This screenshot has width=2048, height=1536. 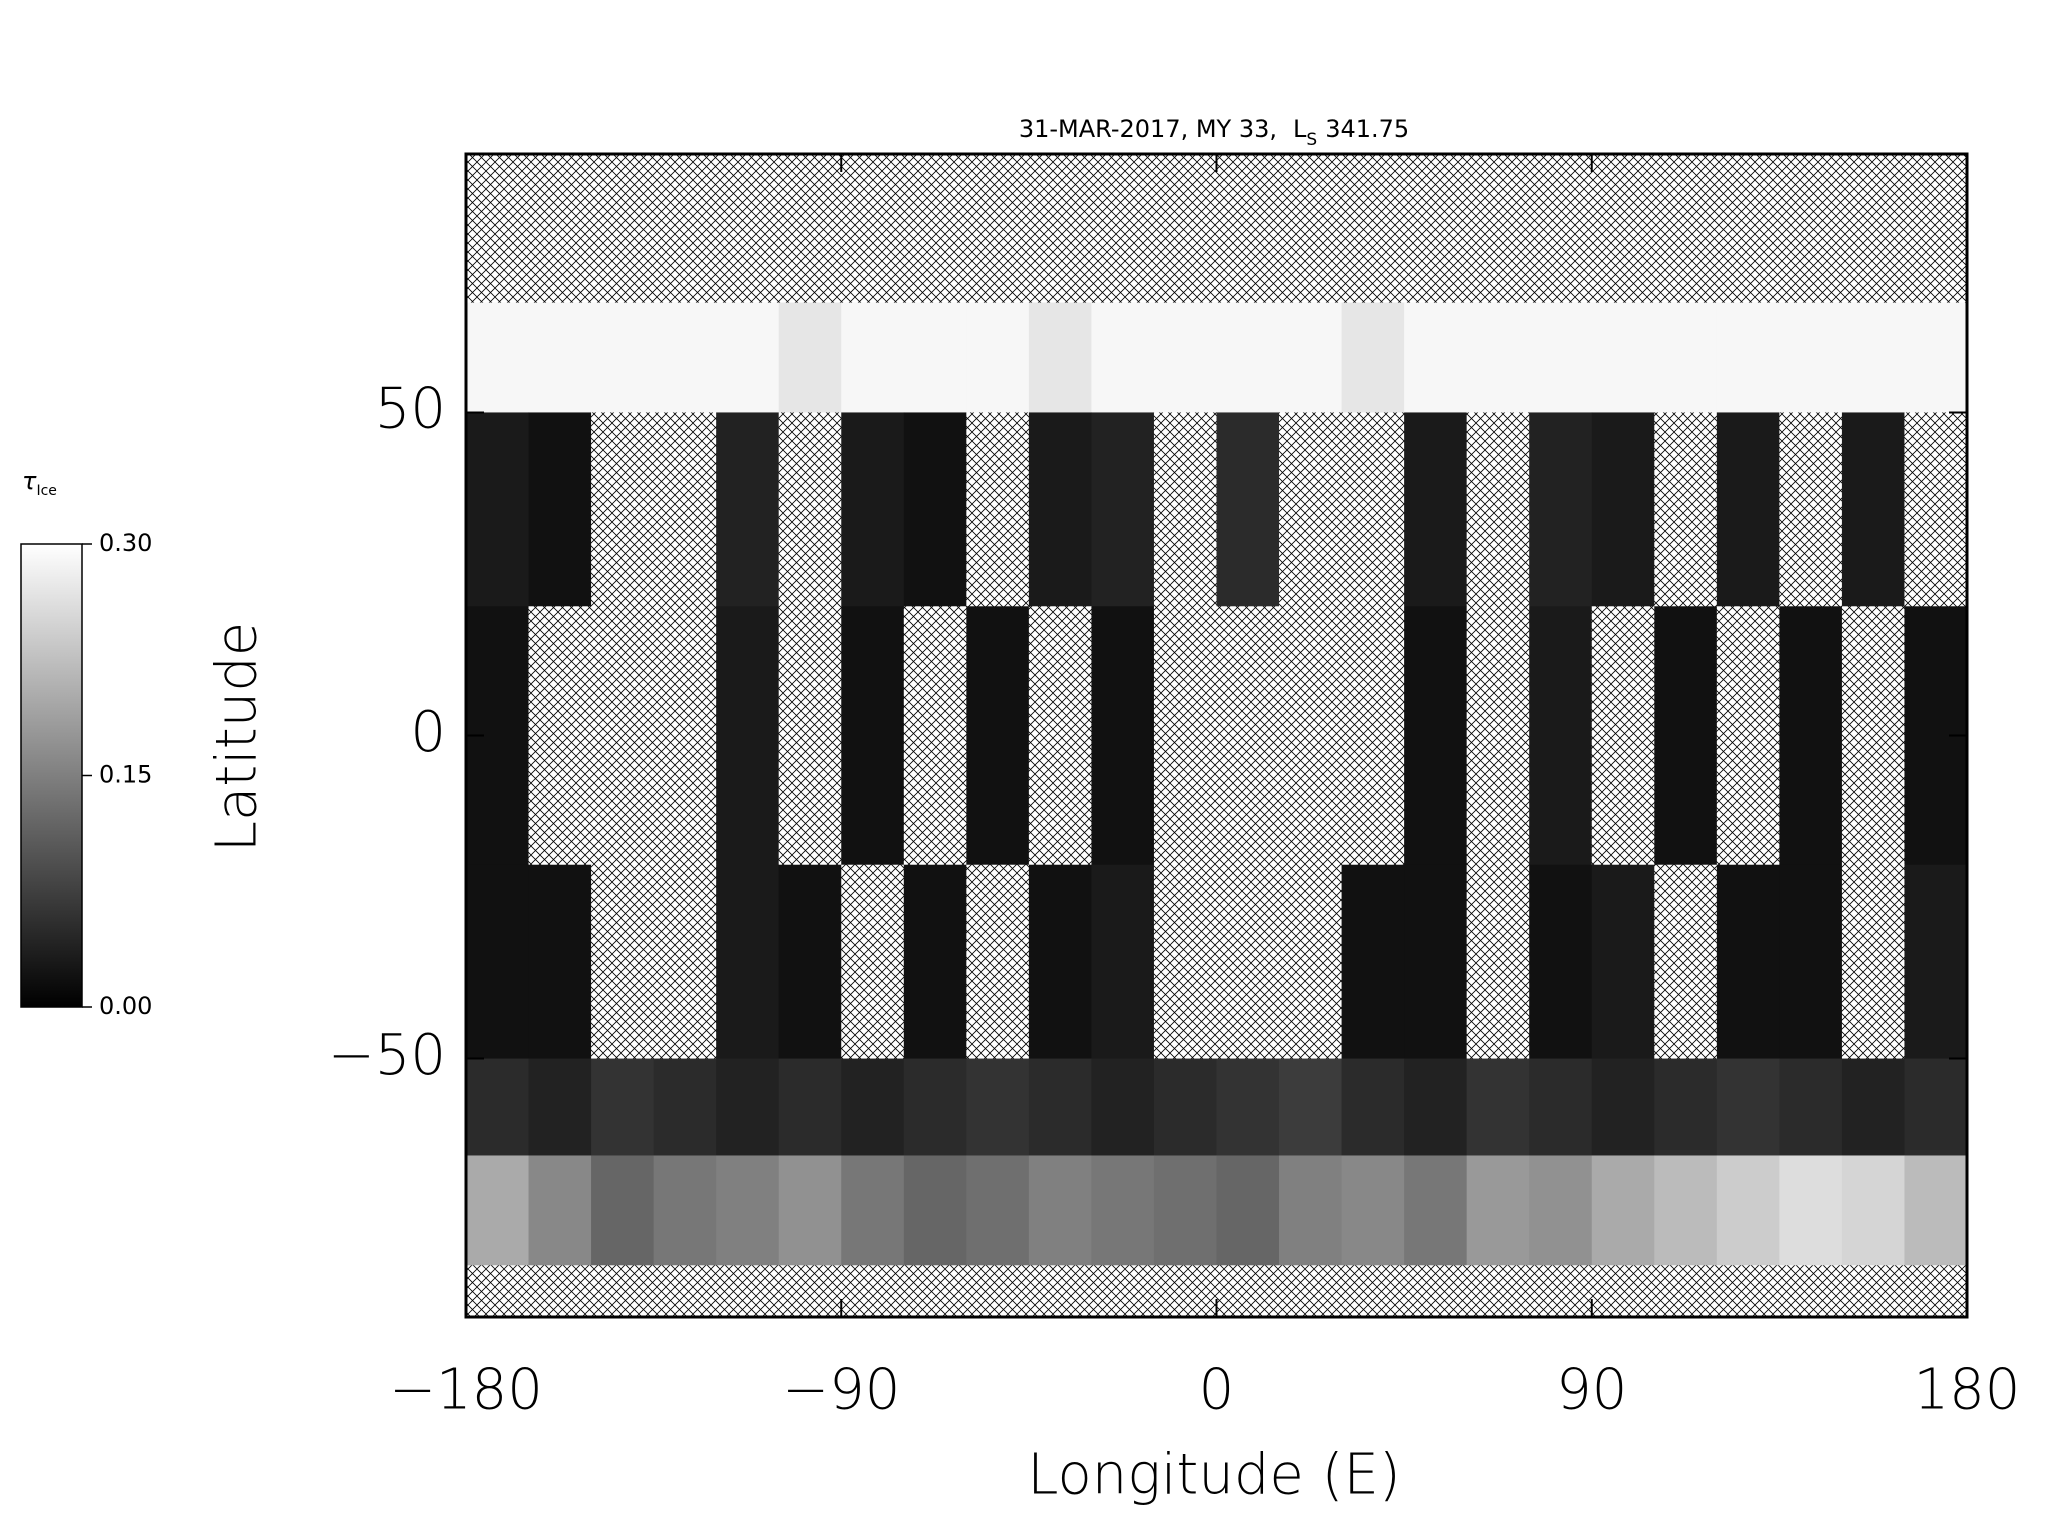 What do you see at coordinates (1148, 129) in the screenshot?
I see `title-date: 31-MAR-2017, MY 33,` at bounding box center [1148, 129].